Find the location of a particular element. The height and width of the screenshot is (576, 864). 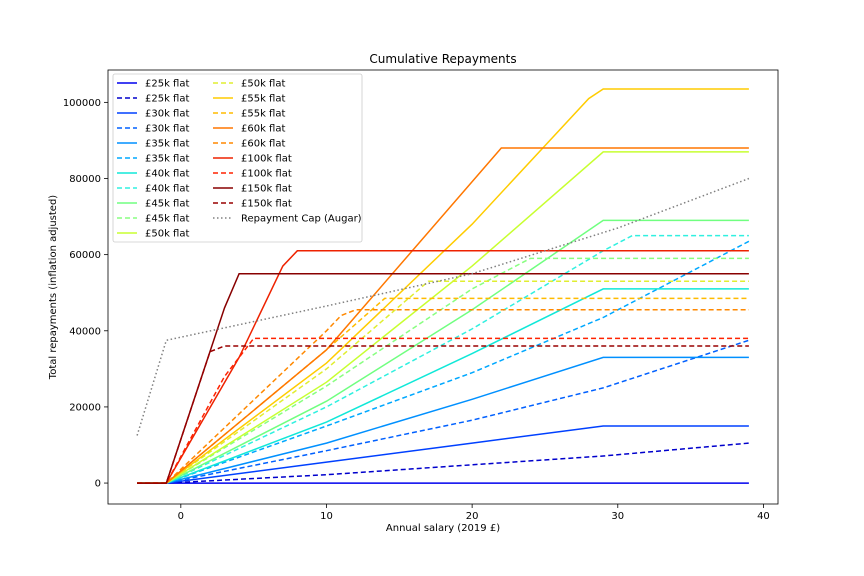

x-tick-label-2: 20 is located at coordinates (472, 516).